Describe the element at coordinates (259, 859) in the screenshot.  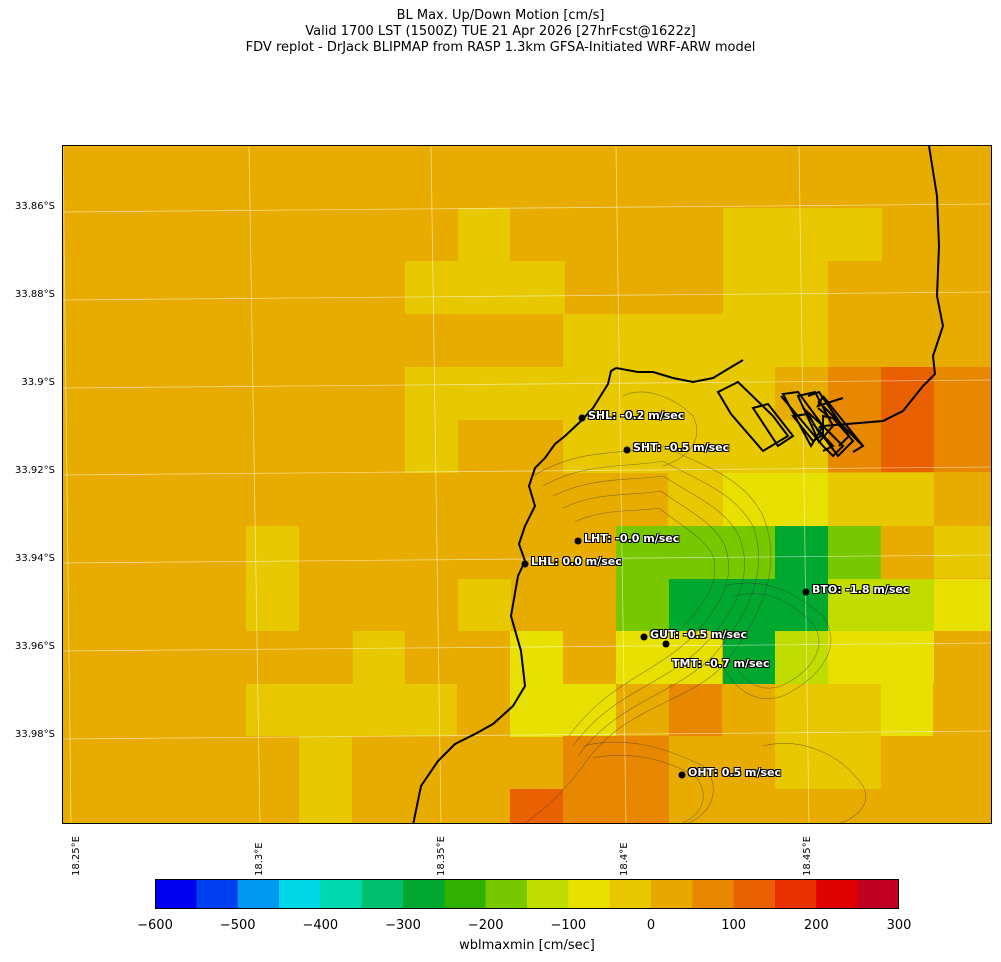
I see `longitude-label: 18.3°E` at that location.